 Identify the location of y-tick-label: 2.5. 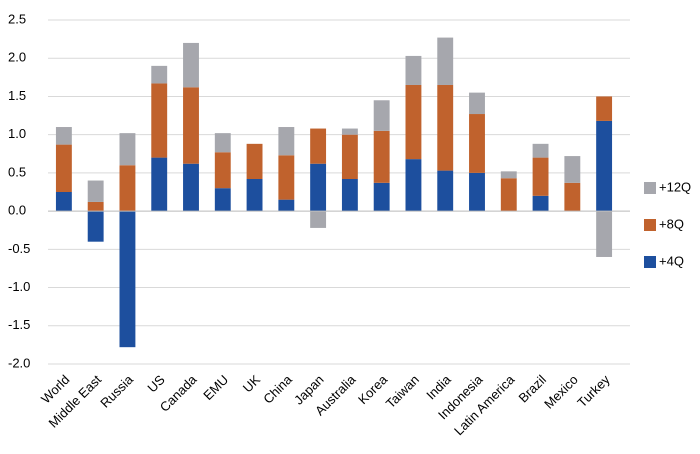
(17, 18).